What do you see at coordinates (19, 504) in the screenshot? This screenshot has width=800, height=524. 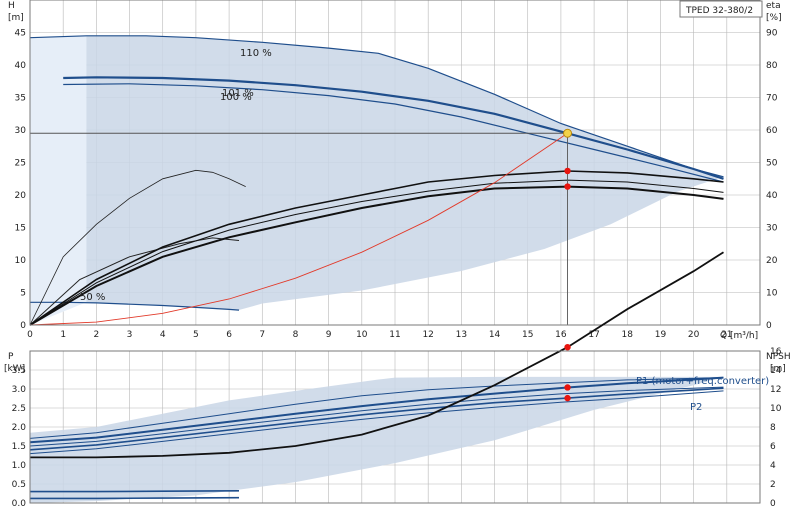 I see `bottom-y-tick: 0.0` at bounding box center [19, 504].